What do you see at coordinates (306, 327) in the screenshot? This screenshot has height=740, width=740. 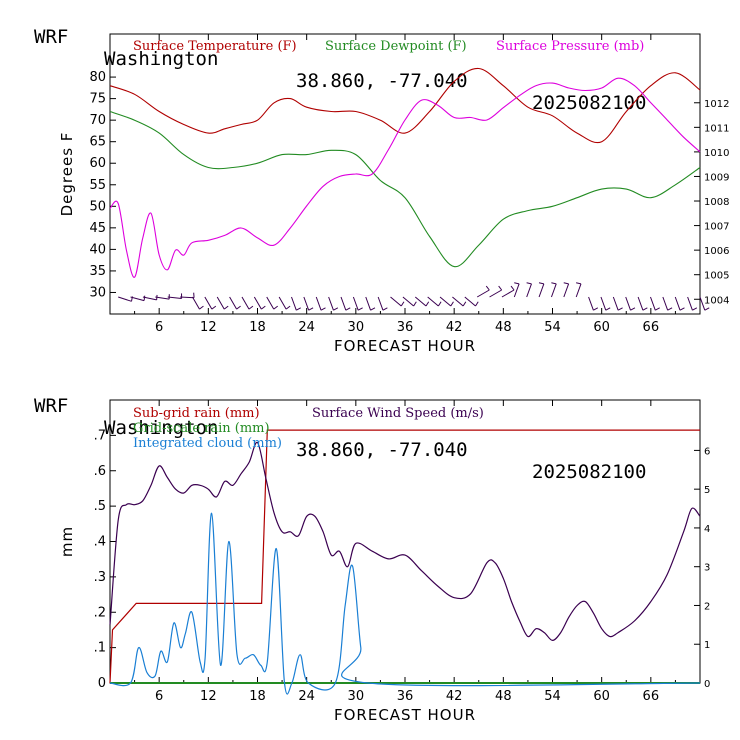 I see `x-tick-label: 24` at bounding box center [306, 327].